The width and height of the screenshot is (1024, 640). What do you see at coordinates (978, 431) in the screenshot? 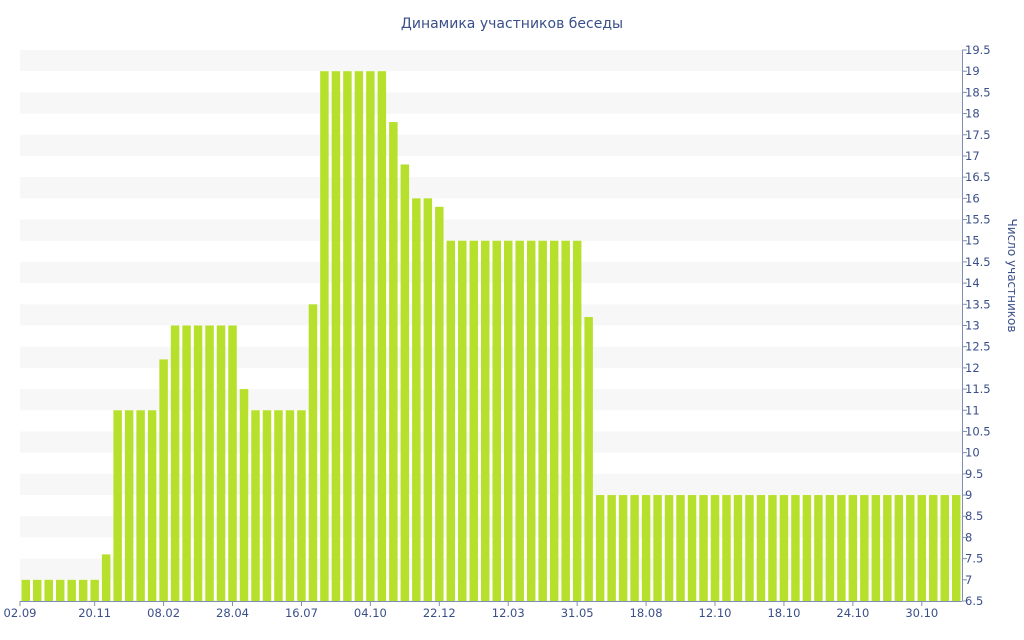
I see `y-tick-label: 10.5` at bounding box center [978, 431].